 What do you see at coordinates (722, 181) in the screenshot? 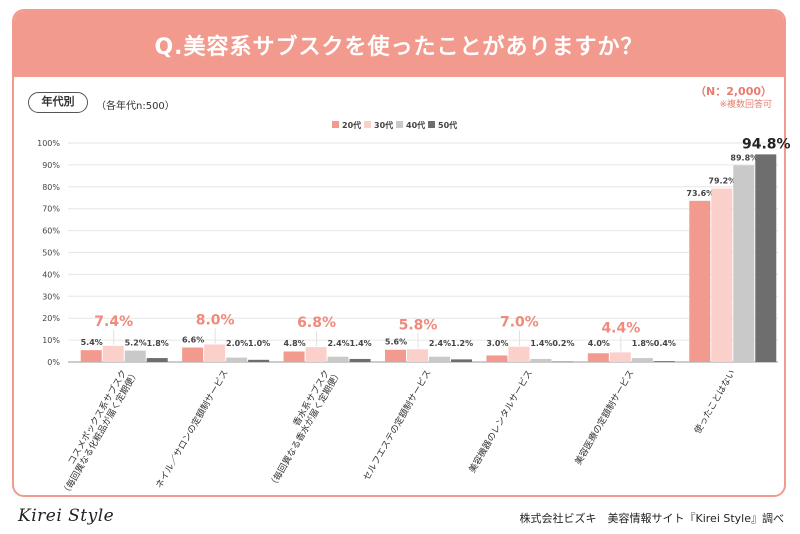
I see `data-label: 79.2%` at bounding box center [722, 181].